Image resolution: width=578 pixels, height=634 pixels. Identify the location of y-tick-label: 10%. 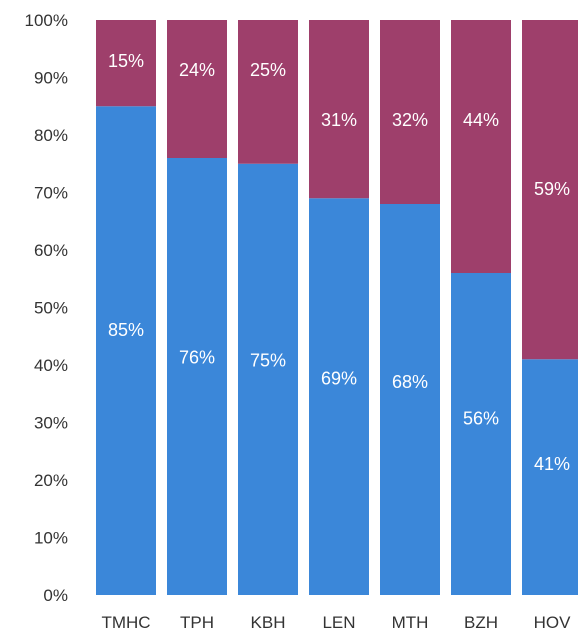
(51, 538).